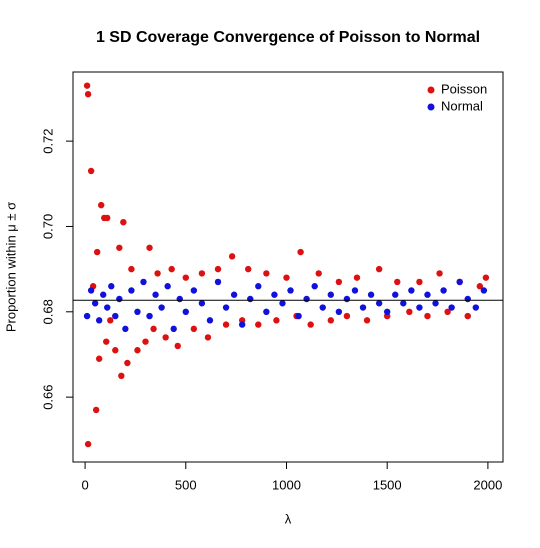 The width and height of the screenshot is (540, 548). I want to click on y-tick-label: 0.72, so click(47, 140).